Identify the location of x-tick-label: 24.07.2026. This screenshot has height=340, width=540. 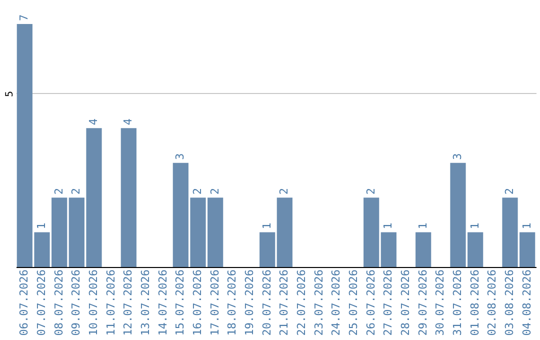
(336, 303).